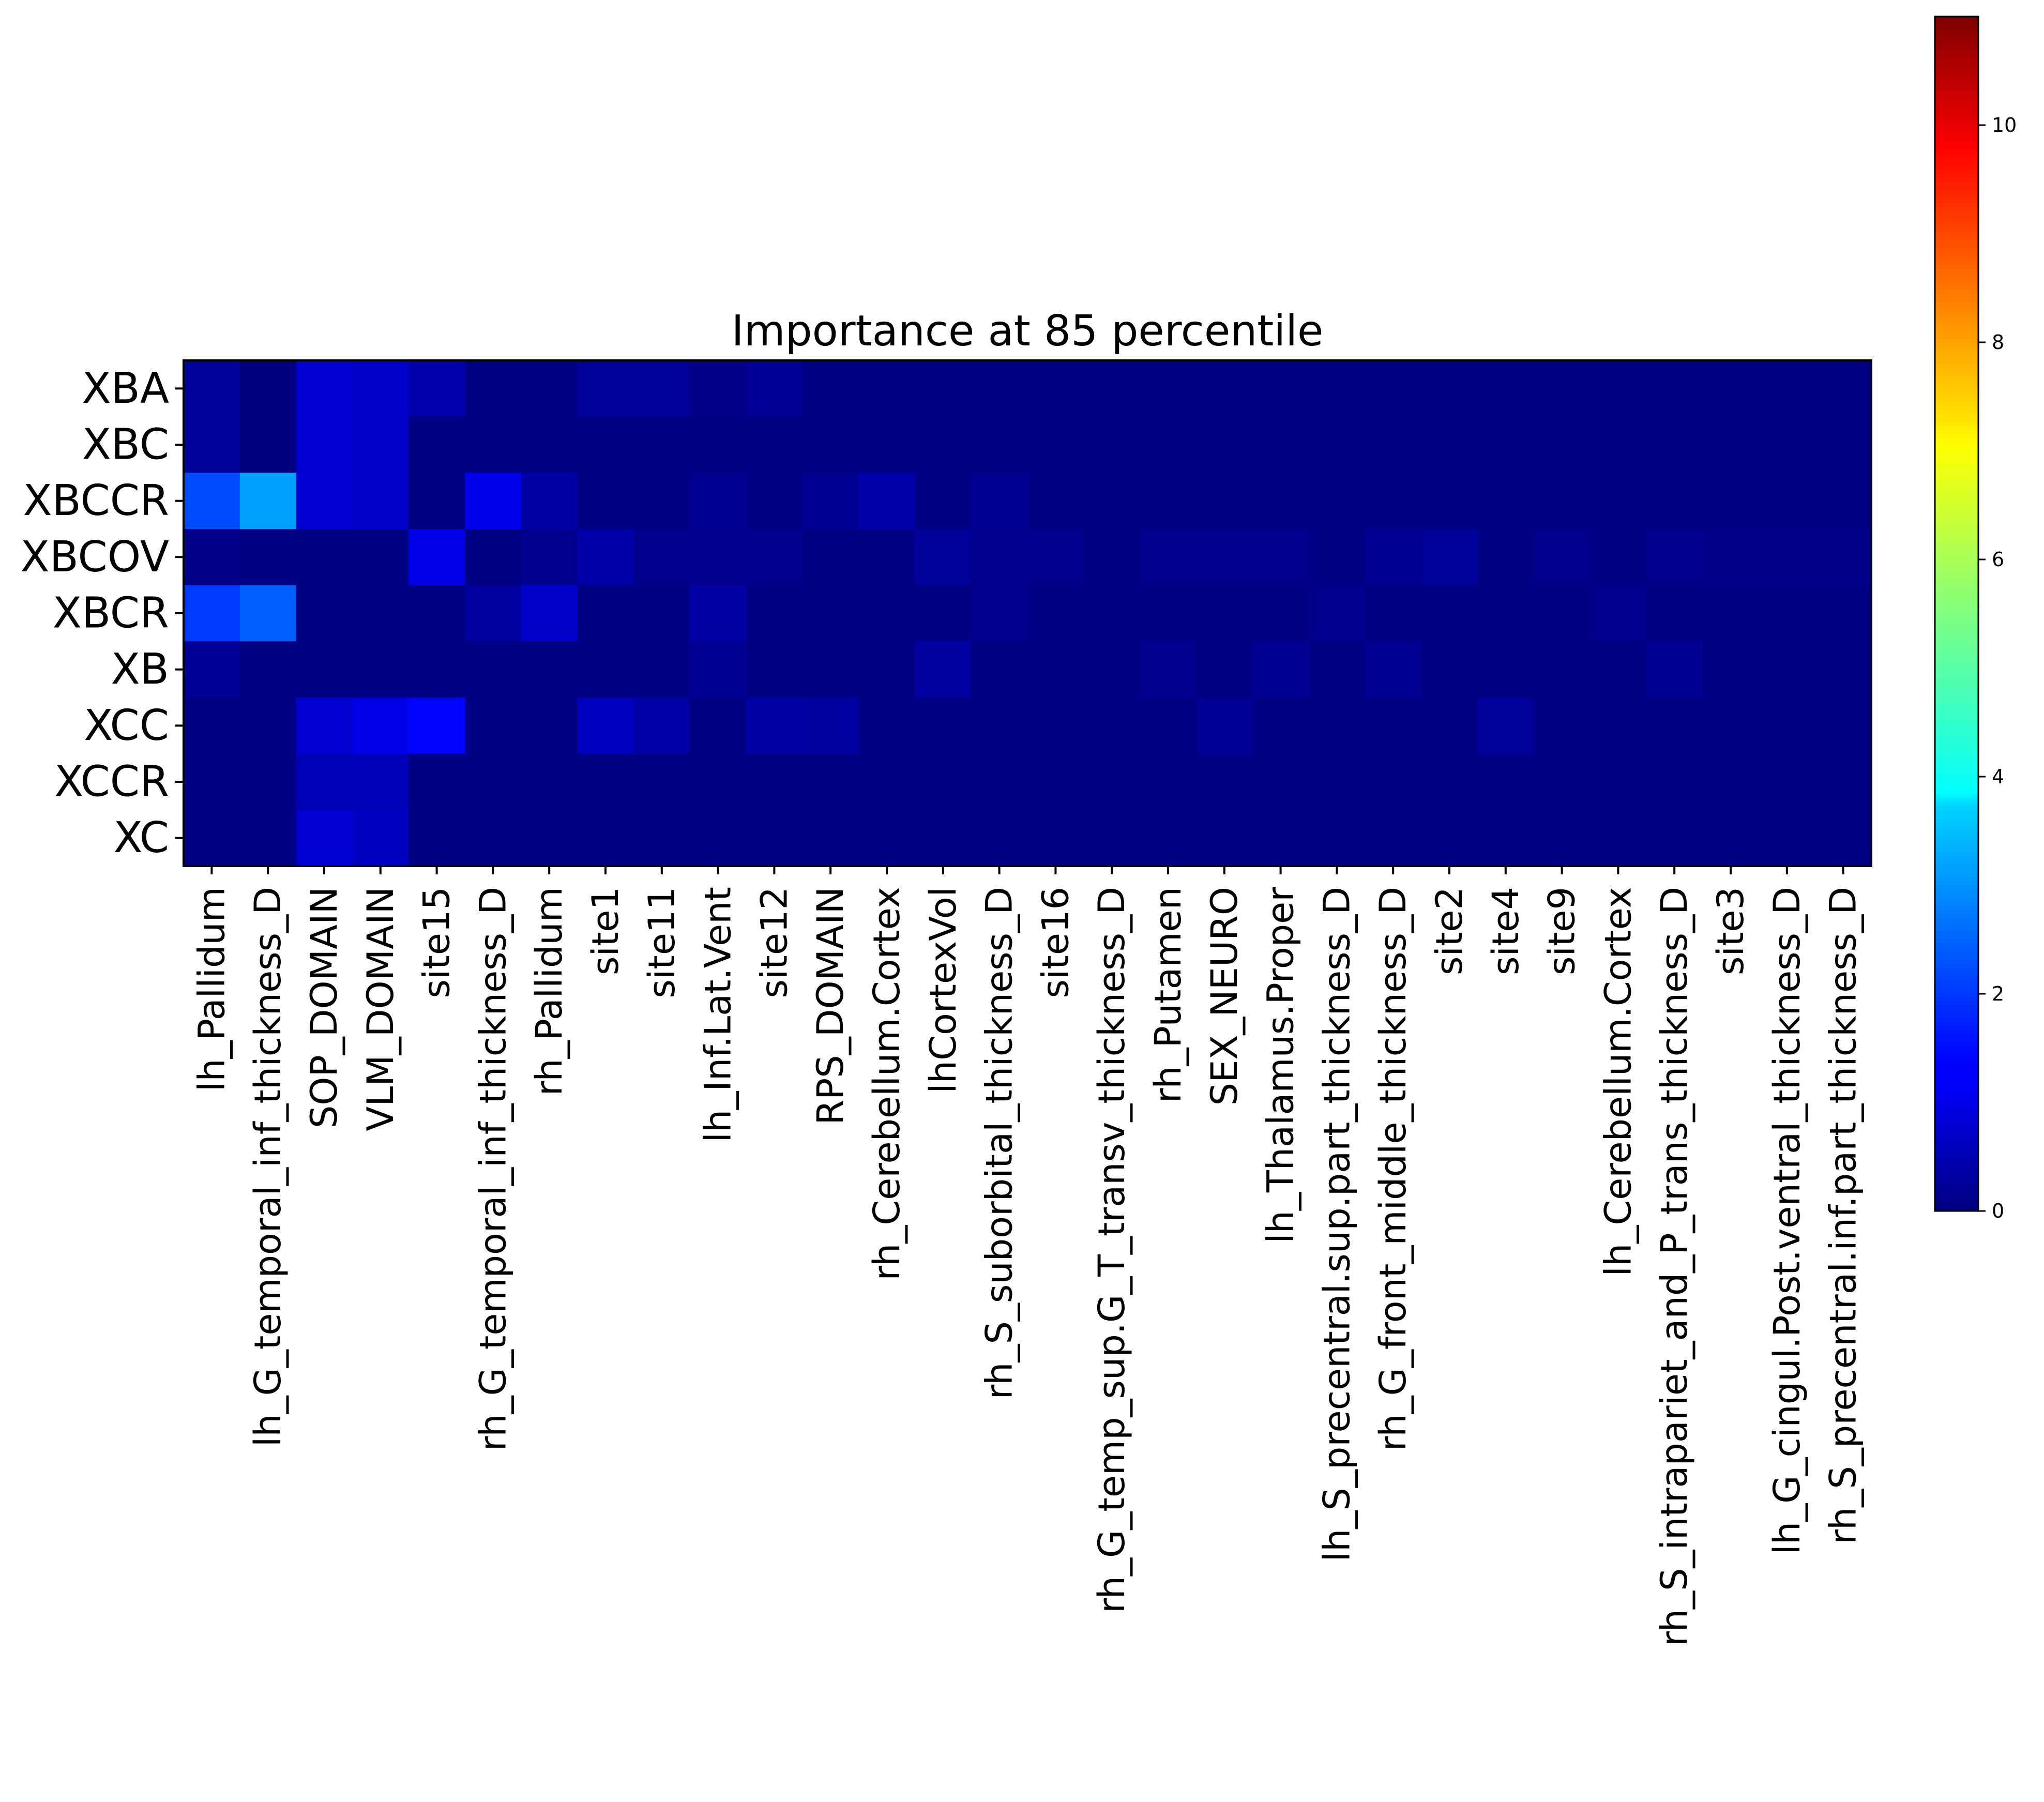 Image resolution: width=2044 pixels, height=1802 pixels. I want to click on x-tick-label: SEX_NEURO, so click(1224, 996).